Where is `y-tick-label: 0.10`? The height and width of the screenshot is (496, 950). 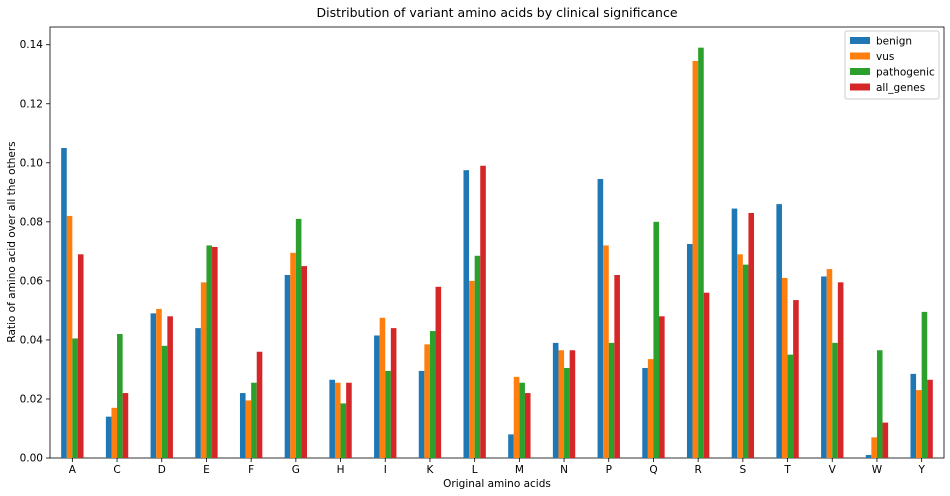 y-tick-label: 0.10 is located at coordinates (31, 163).